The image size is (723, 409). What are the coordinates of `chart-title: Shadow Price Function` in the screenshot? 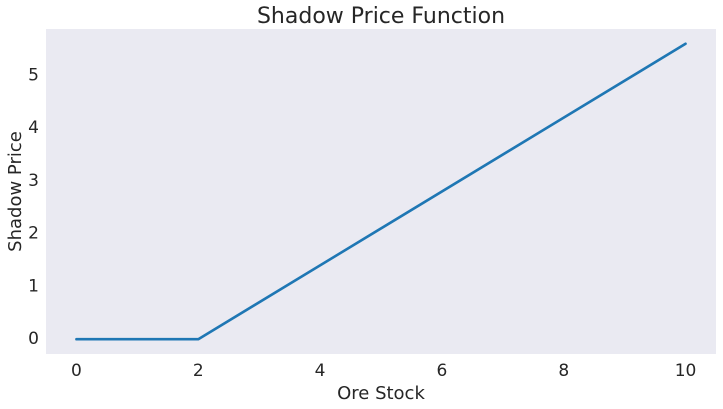 It's located at (381, 16).